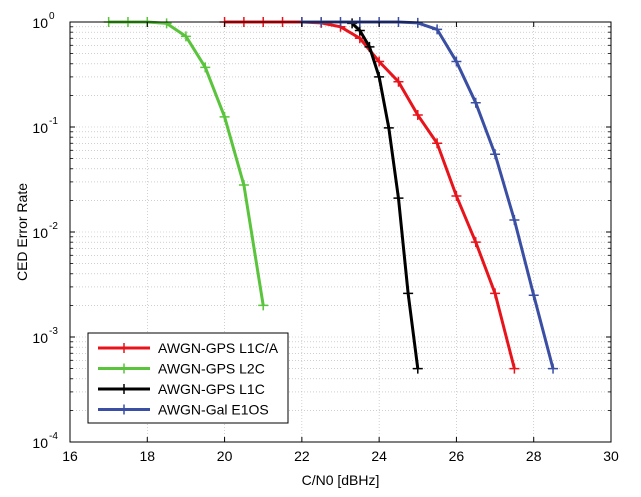  I want to click on y-tick-exponent: -2, so click(53, 226).